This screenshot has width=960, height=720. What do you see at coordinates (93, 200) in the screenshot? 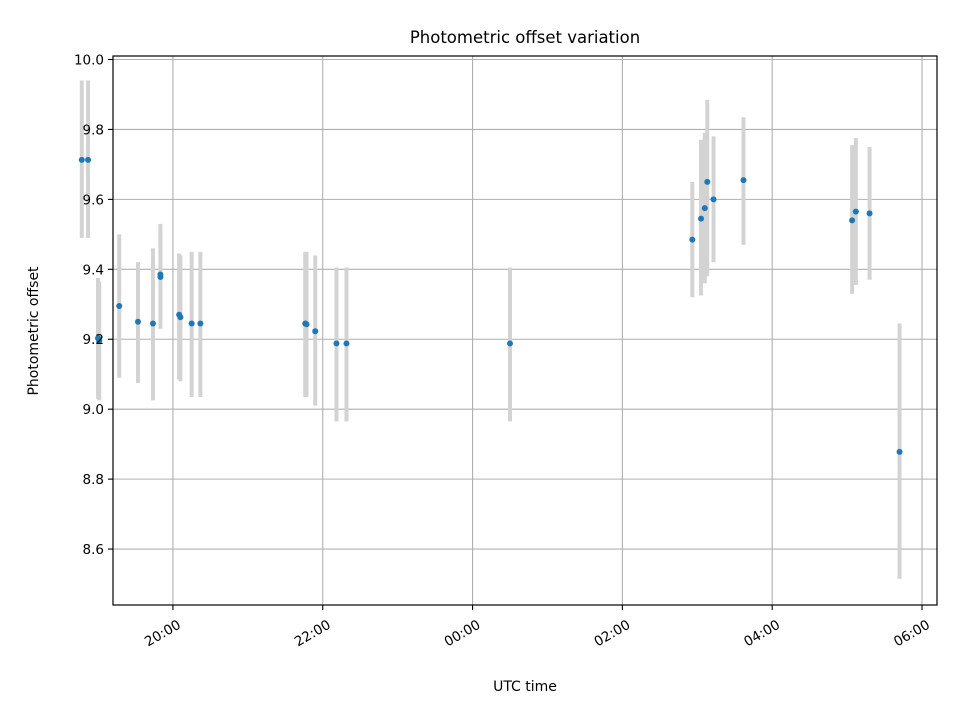
I see `y-tick-label: 9.6` at bounding box center [93, 200].